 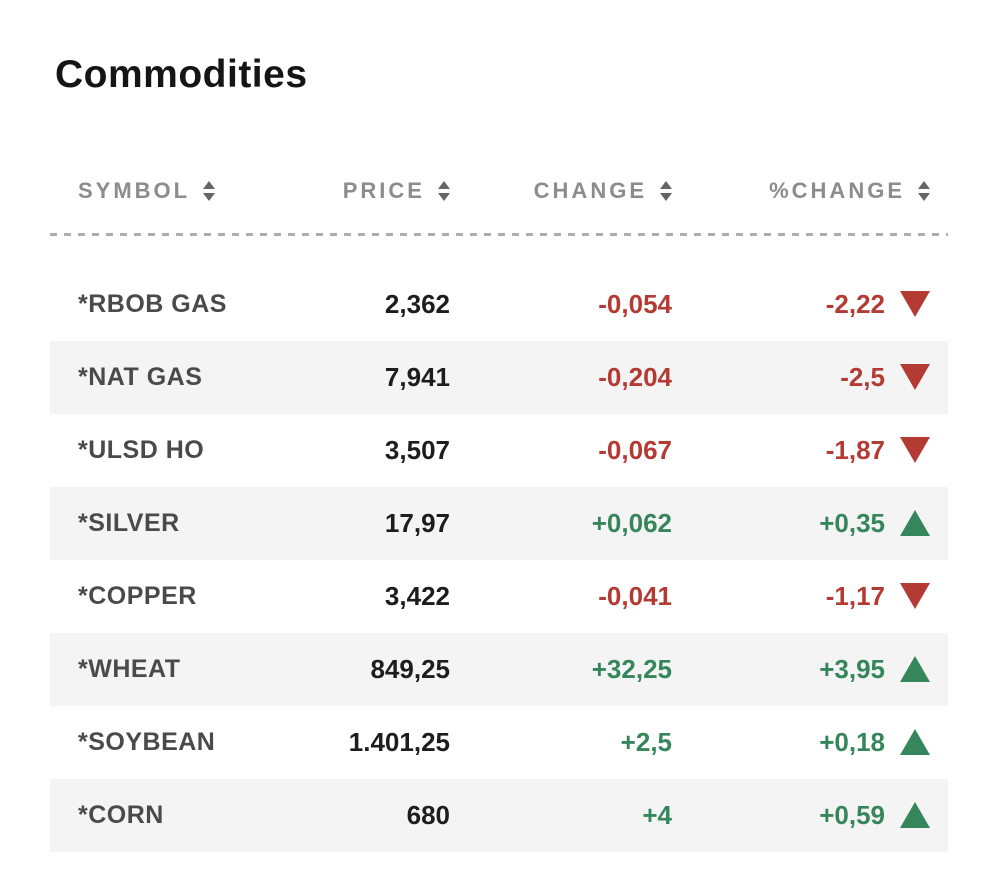 What do you see at coordinates (499, 304) in the screenshot?
I see `table-row: *RBOB GAS 2,362 -0,054 -2,22` at bounding box center [499, 304].